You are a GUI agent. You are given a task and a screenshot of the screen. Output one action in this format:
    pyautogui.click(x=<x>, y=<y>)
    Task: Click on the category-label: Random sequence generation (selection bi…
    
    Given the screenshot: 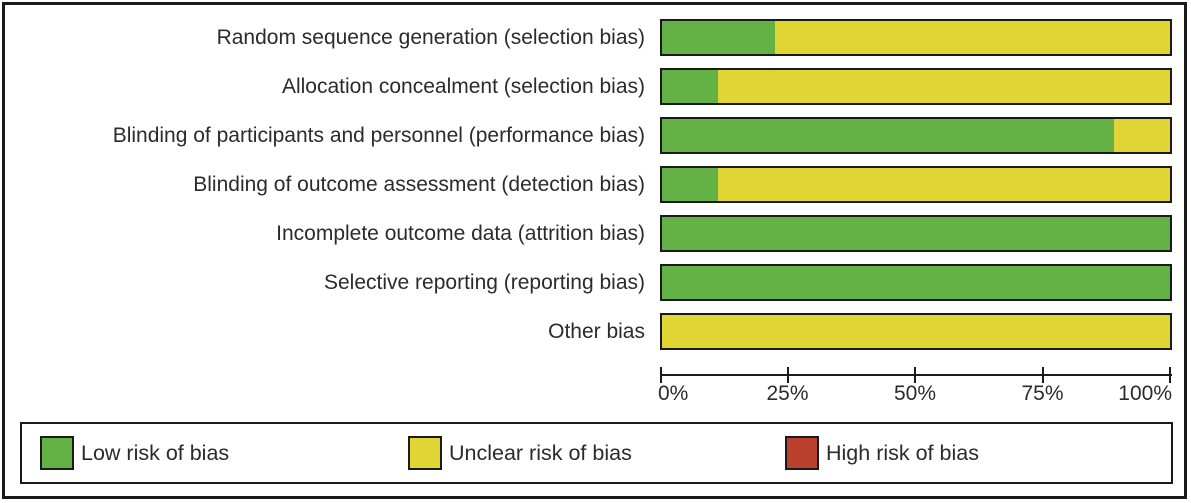 What is the action you would take?
    pyautogui.click(x=430, y=37)
    